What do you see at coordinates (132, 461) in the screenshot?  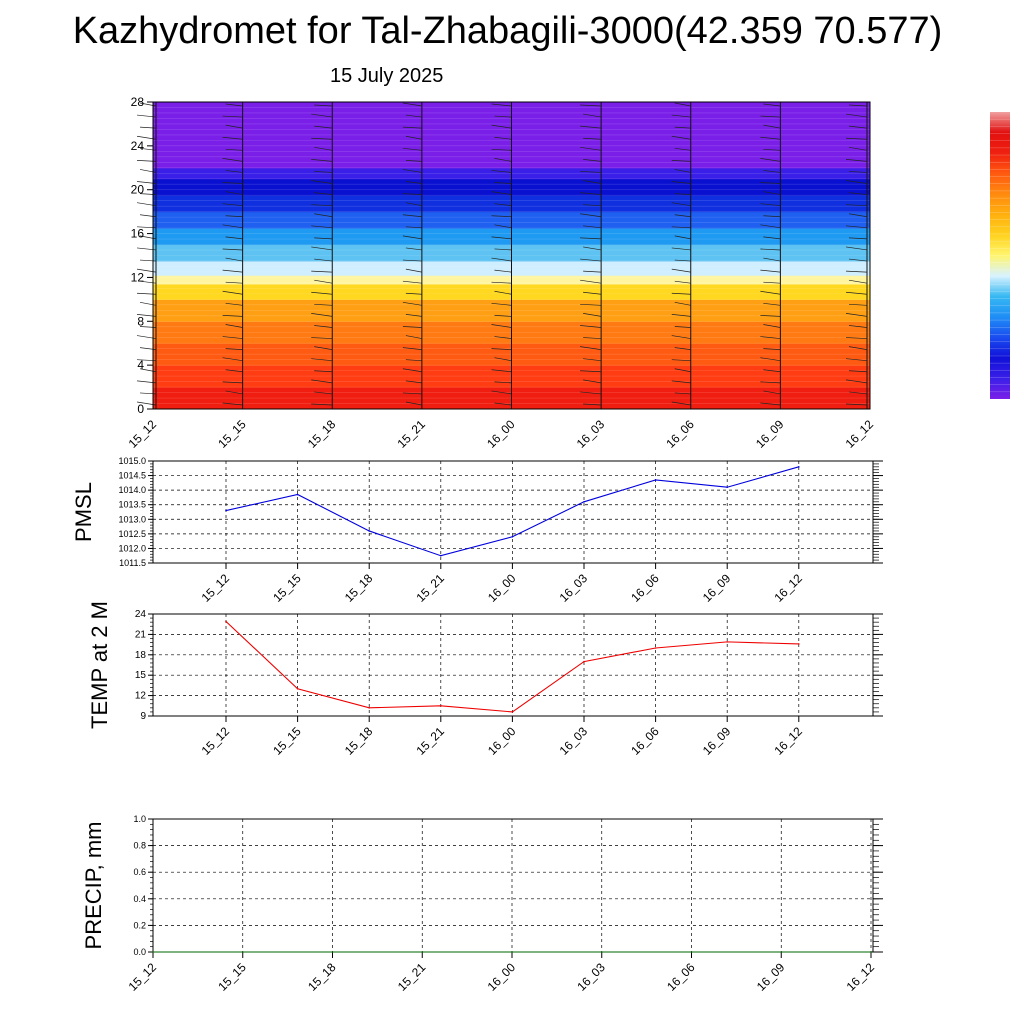 I see `y-tick-label: 1015.0` at bounding box center [132, 461].